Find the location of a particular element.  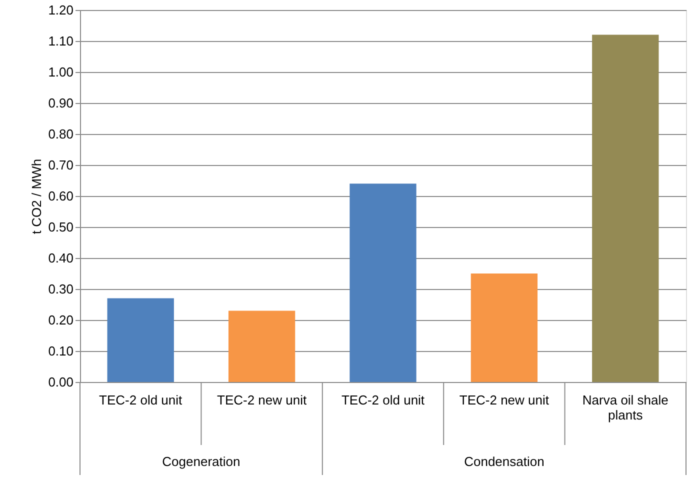

y-tick-label: 0.20 is located at coordinates (61, 320).